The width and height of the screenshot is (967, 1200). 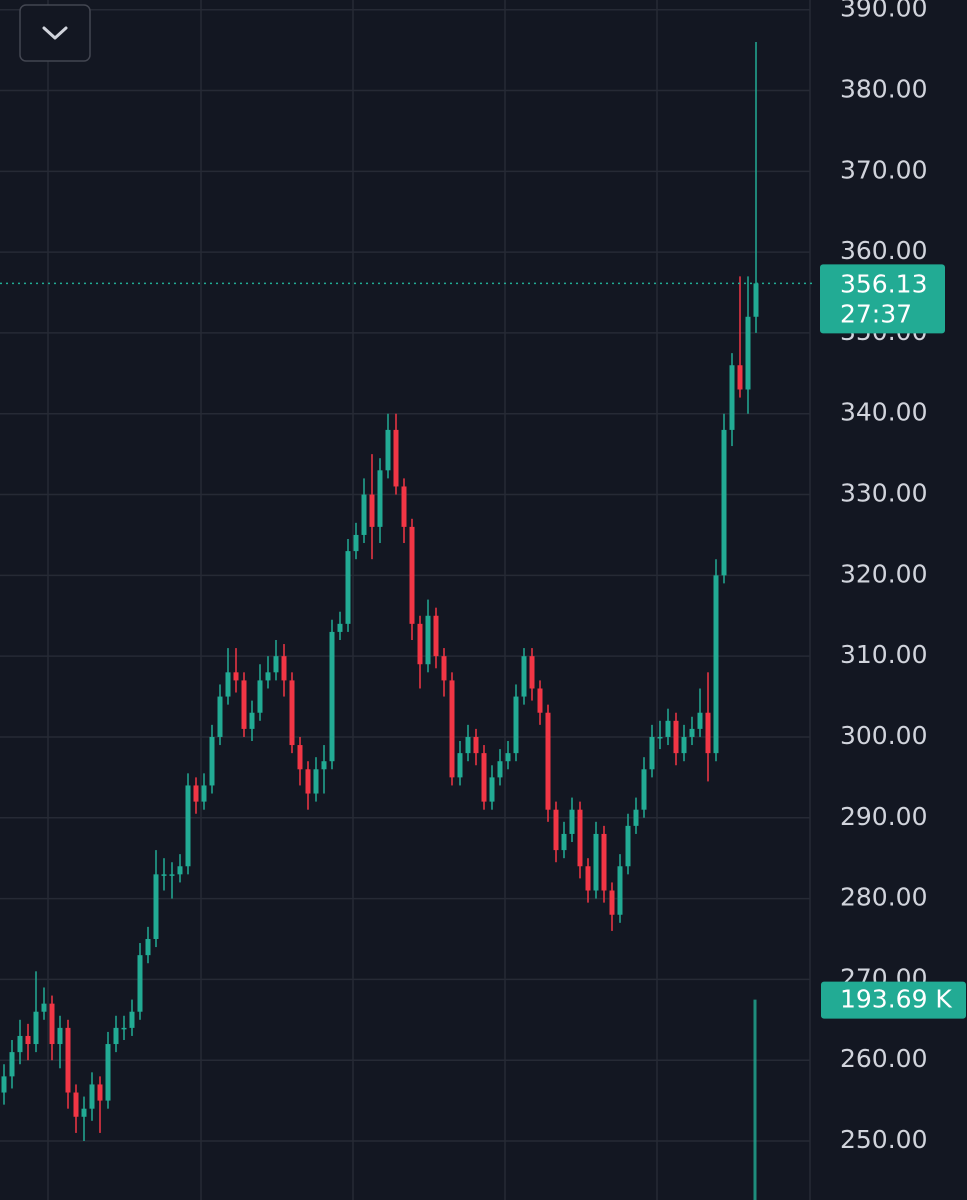 I want to click on y-tick-label: 360.00, so click(x=883, y=250).